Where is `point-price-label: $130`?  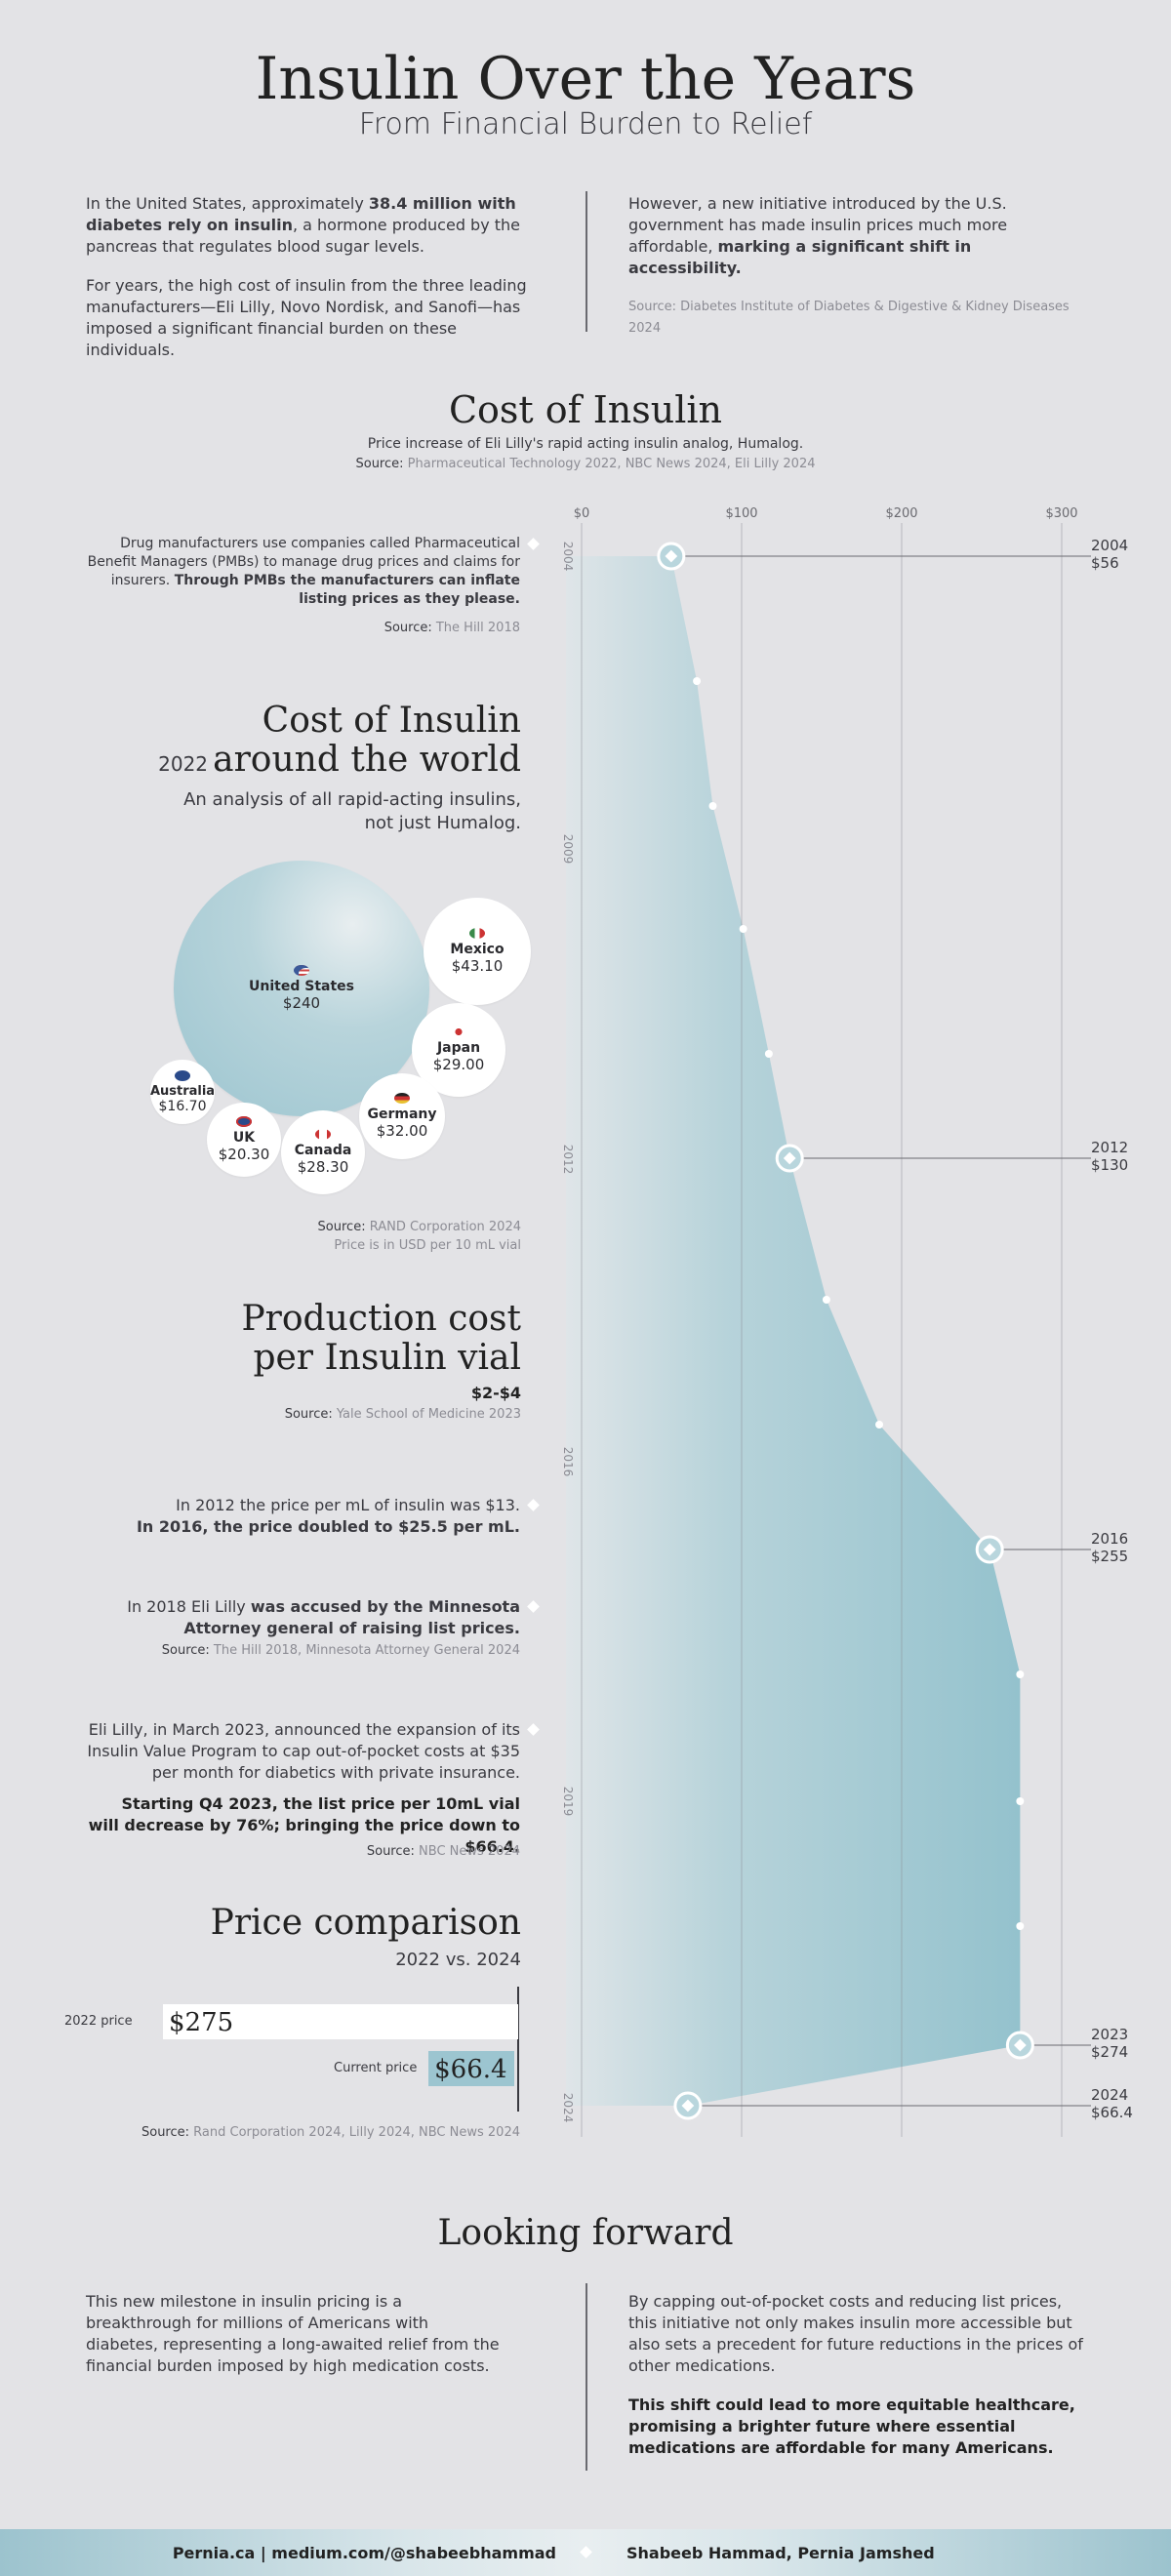 point-price-label: $130 is located at coordinates (1109, 1165).